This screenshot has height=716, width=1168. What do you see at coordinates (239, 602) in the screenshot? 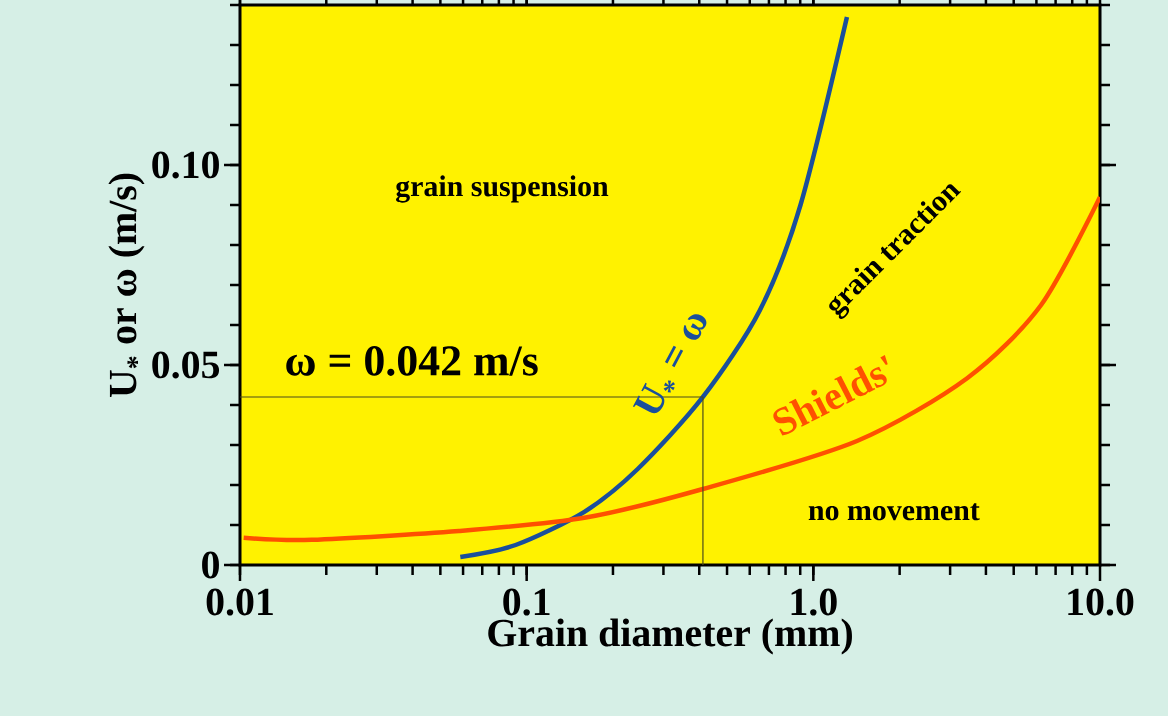
I see `x-tick-label: 0.01` at bounding box center [239, 602].